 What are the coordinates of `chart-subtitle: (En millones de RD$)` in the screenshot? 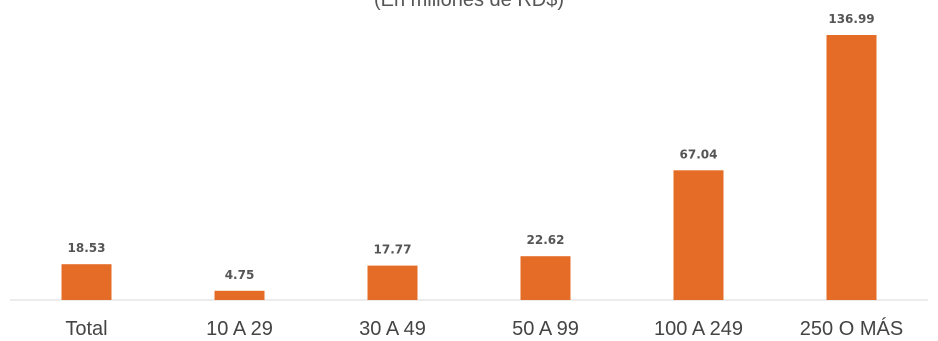 It's located at (469, 5).